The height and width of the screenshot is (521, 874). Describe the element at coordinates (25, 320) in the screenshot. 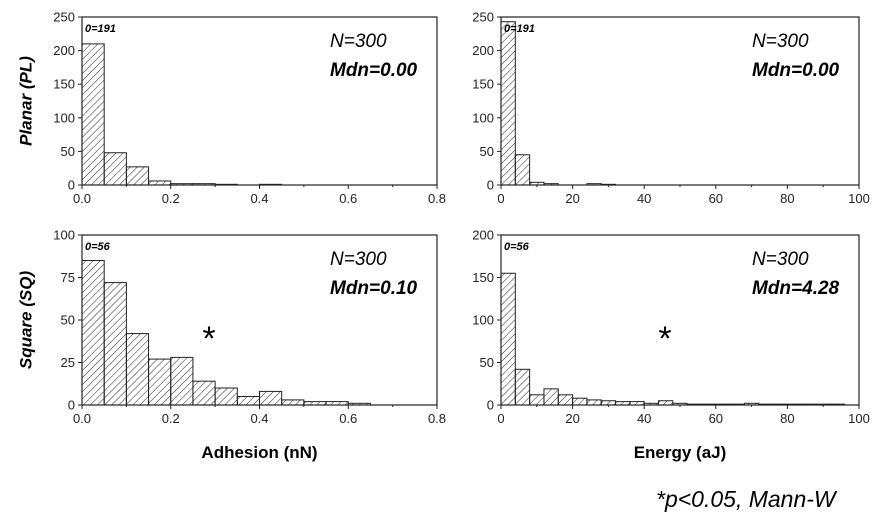

I see `row-label: Square (SQ)` at that location.